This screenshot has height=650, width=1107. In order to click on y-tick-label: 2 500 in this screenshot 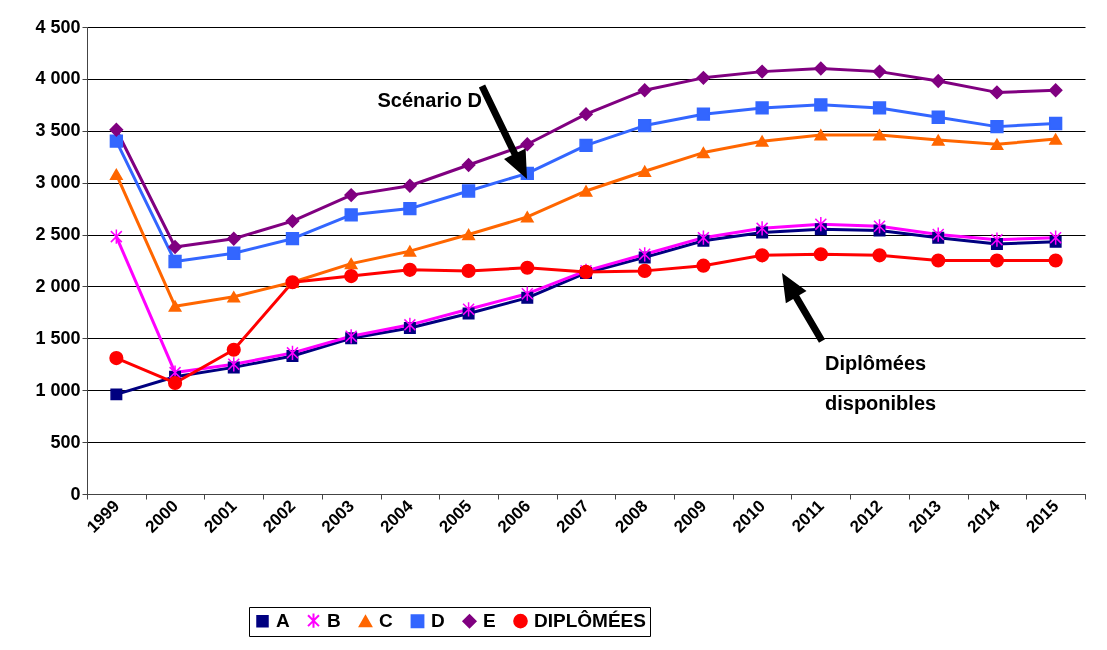, I will do `click(58, 234)`.